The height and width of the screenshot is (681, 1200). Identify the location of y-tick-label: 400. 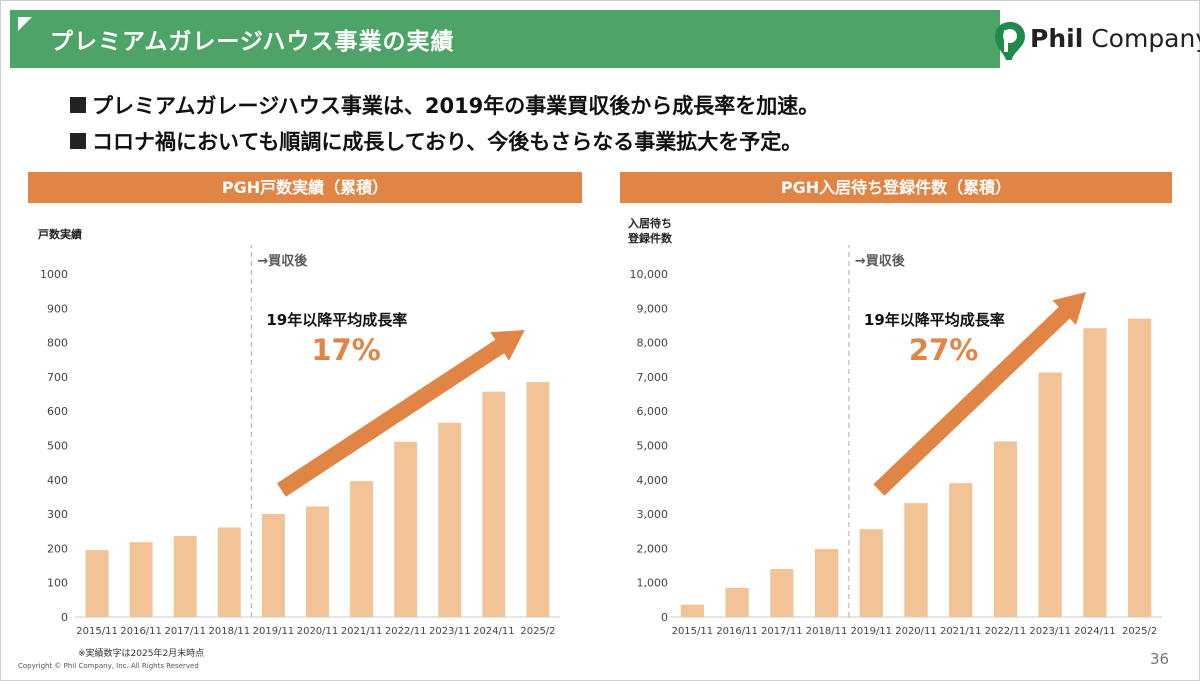
(57, 480).